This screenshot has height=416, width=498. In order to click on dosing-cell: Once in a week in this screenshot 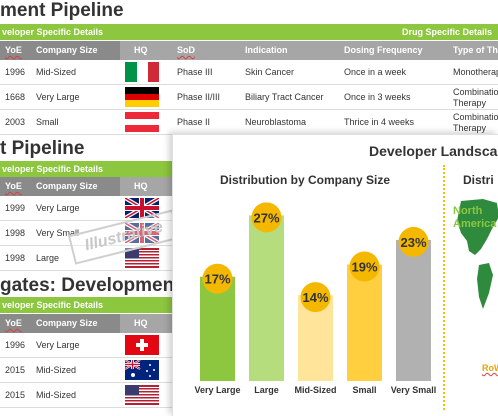, I will do `click(375, 72)`.